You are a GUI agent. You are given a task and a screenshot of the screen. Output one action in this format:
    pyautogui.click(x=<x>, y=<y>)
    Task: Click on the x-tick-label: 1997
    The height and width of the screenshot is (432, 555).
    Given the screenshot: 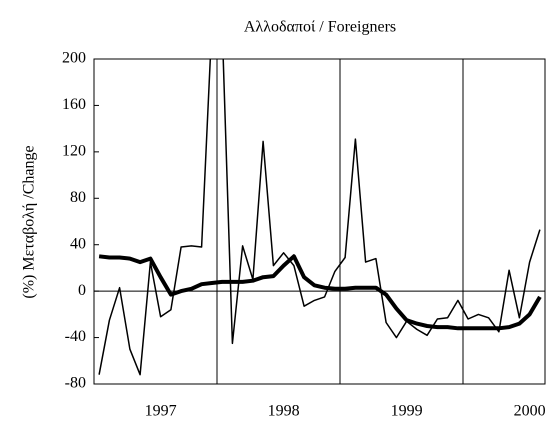 What is the action you would take?
    pyautogui.click(x=161, y=411)
    